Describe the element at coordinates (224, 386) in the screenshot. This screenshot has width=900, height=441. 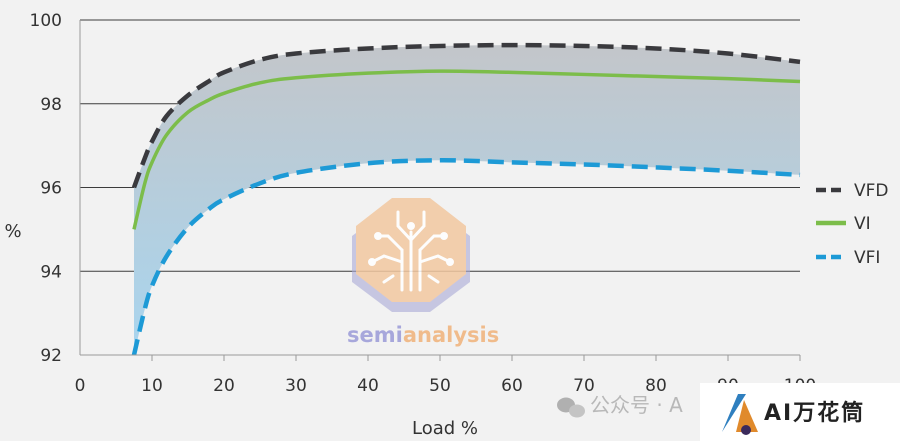
I see `x-tick-label-20: 20` at that location.